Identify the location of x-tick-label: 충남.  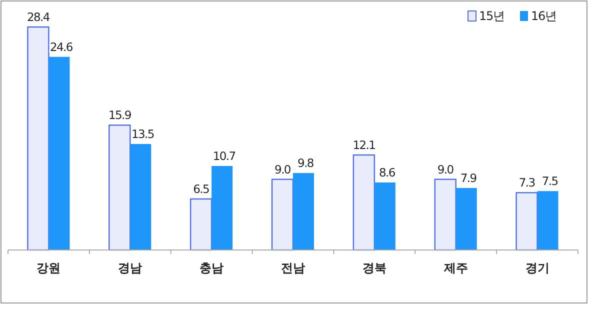
(212, 268).